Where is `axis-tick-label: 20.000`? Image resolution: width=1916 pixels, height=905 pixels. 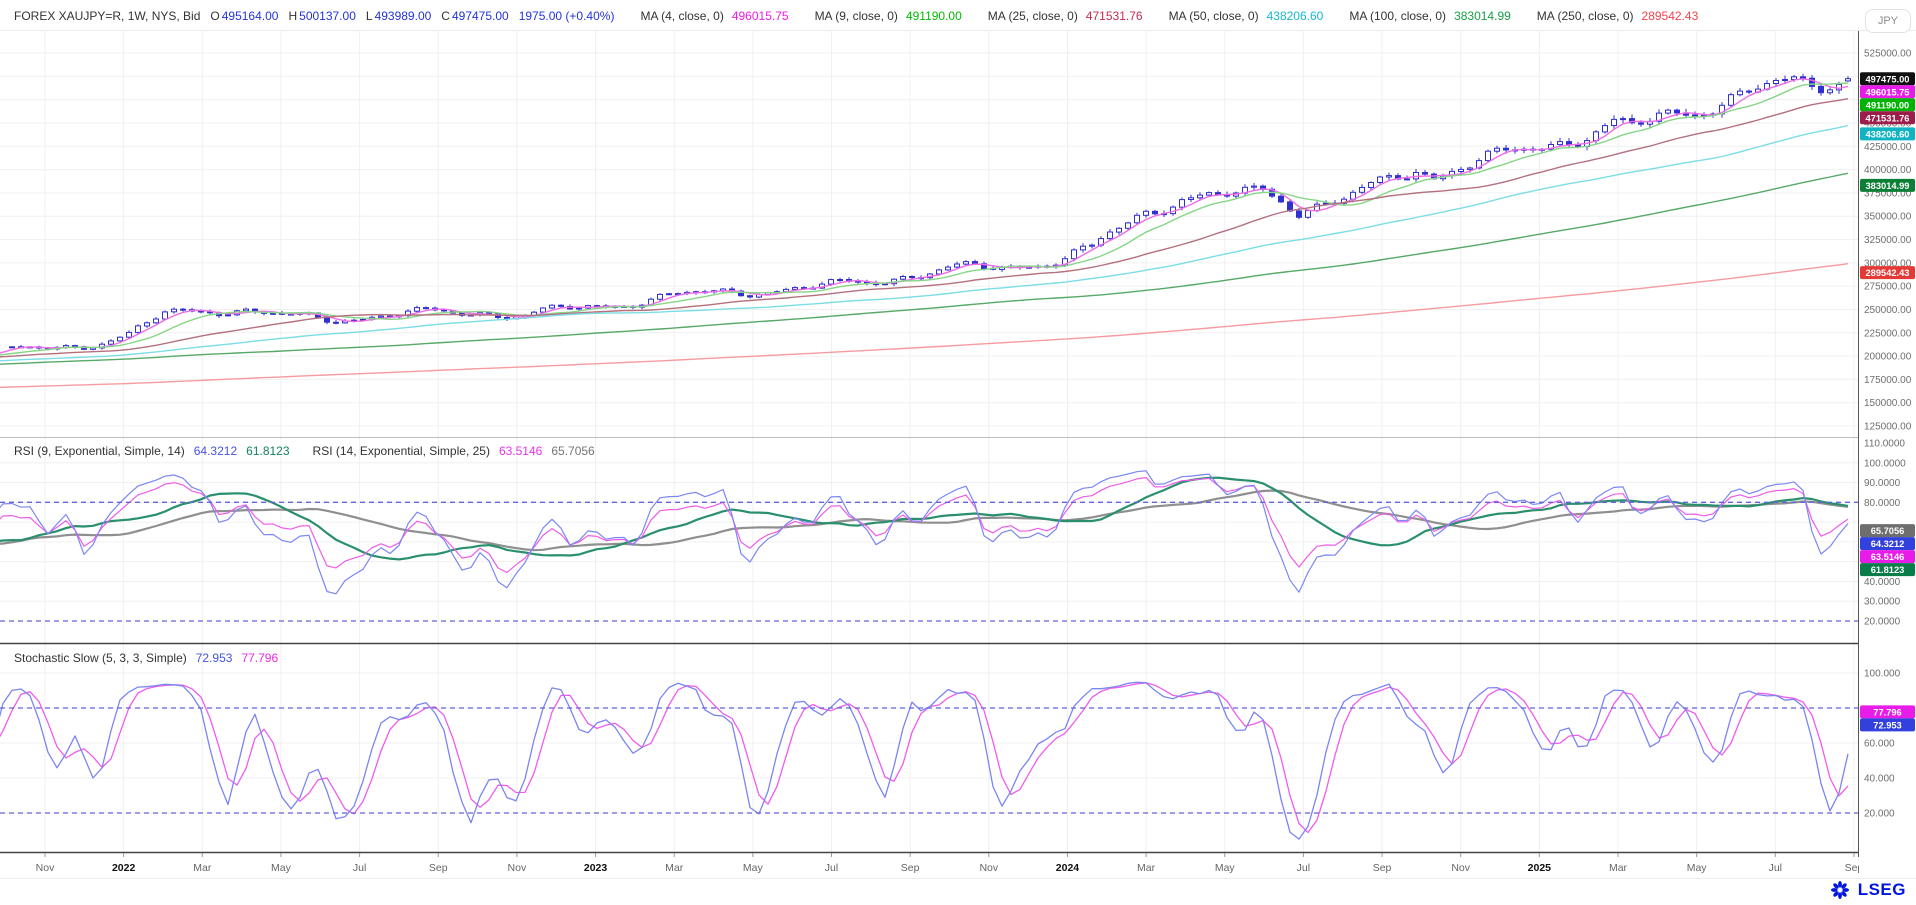 axis-tick-label: 20.000 is located at coordinates (1879, 814).